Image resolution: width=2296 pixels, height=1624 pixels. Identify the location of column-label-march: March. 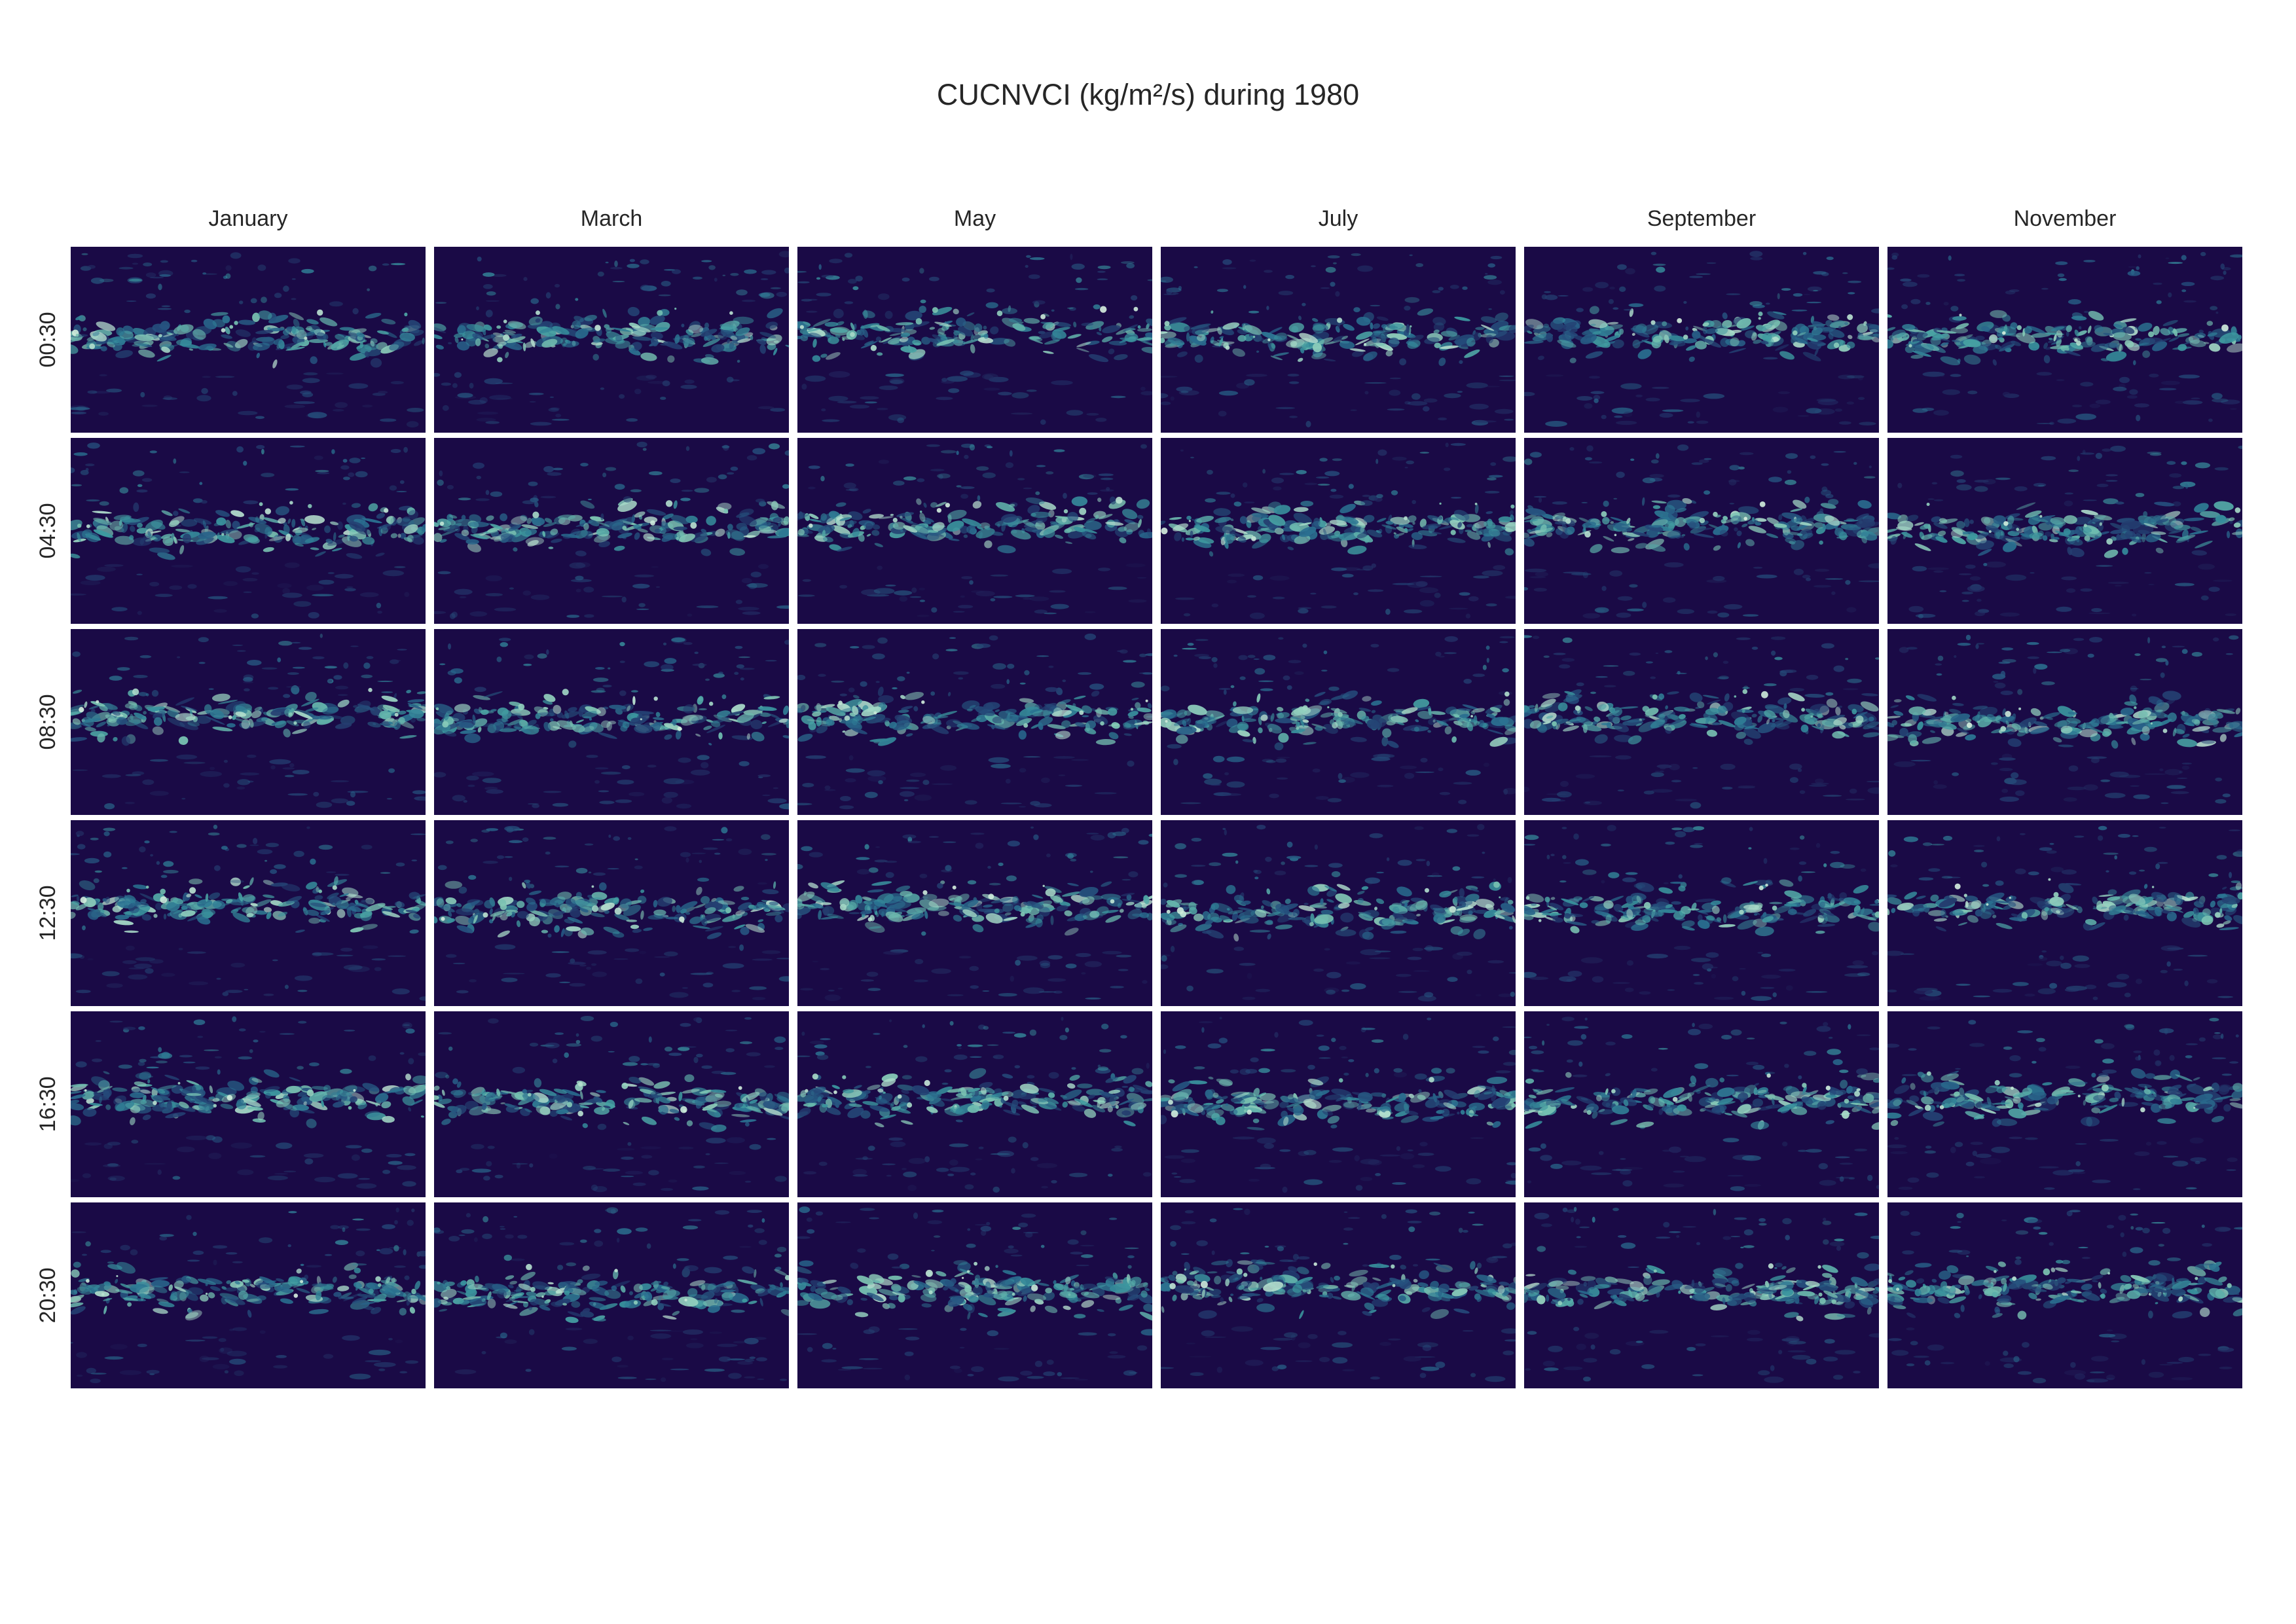
(611, 218).